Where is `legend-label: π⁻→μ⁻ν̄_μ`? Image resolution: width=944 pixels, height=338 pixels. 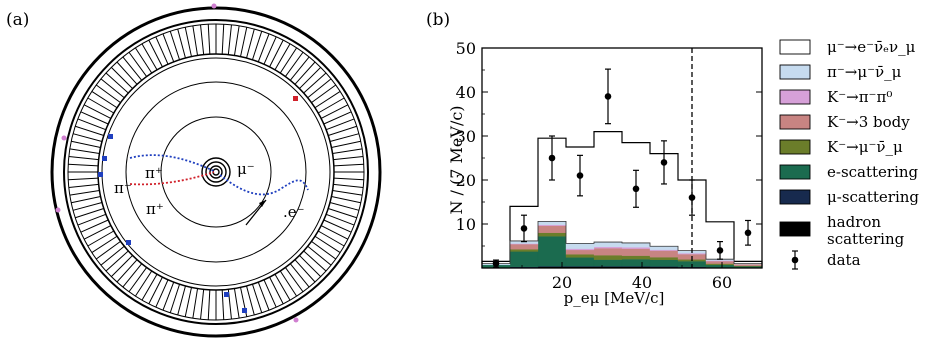 legend-label: π⁻→μ⁻ν̄_μ is located at coordinates (864, 72).